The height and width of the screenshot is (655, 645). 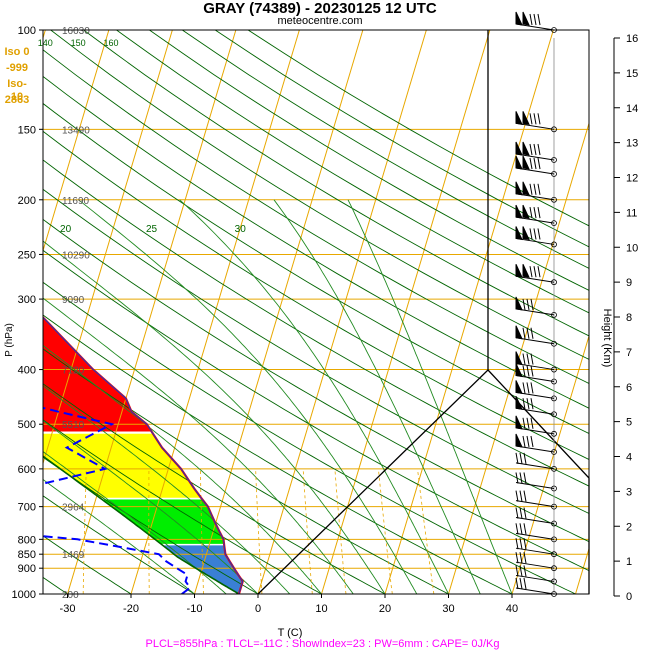 I want to click on wind-panel-boundary, so click(x=538, y=481).